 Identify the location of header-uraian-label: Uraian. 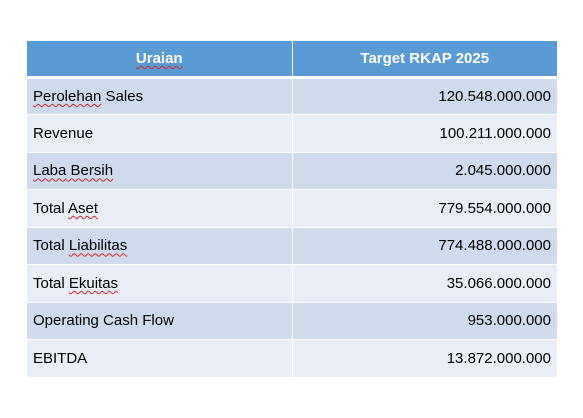
(159, 58).